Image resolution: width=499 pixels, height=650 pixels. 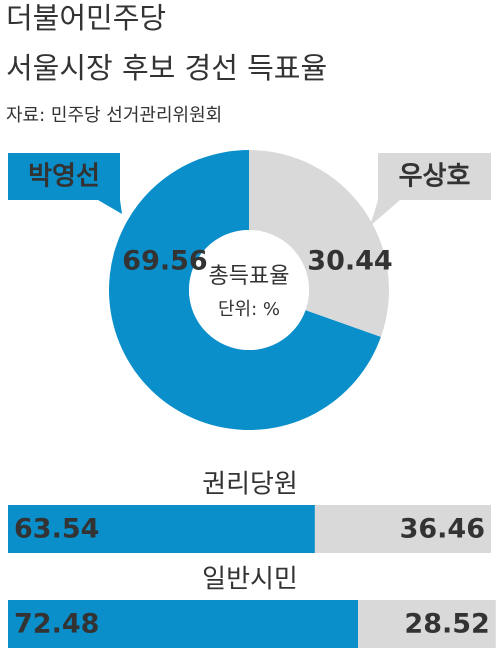 I want to click on bar-title: 권리당원, so click(x=250, y=485).